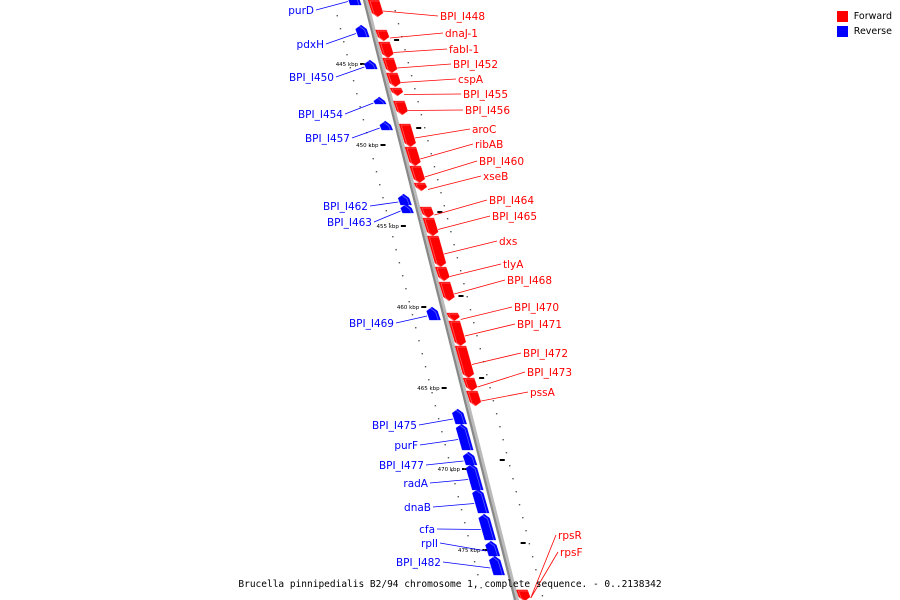  I want to click on forward-gene-label: BPI_I464, so click(511, 201).